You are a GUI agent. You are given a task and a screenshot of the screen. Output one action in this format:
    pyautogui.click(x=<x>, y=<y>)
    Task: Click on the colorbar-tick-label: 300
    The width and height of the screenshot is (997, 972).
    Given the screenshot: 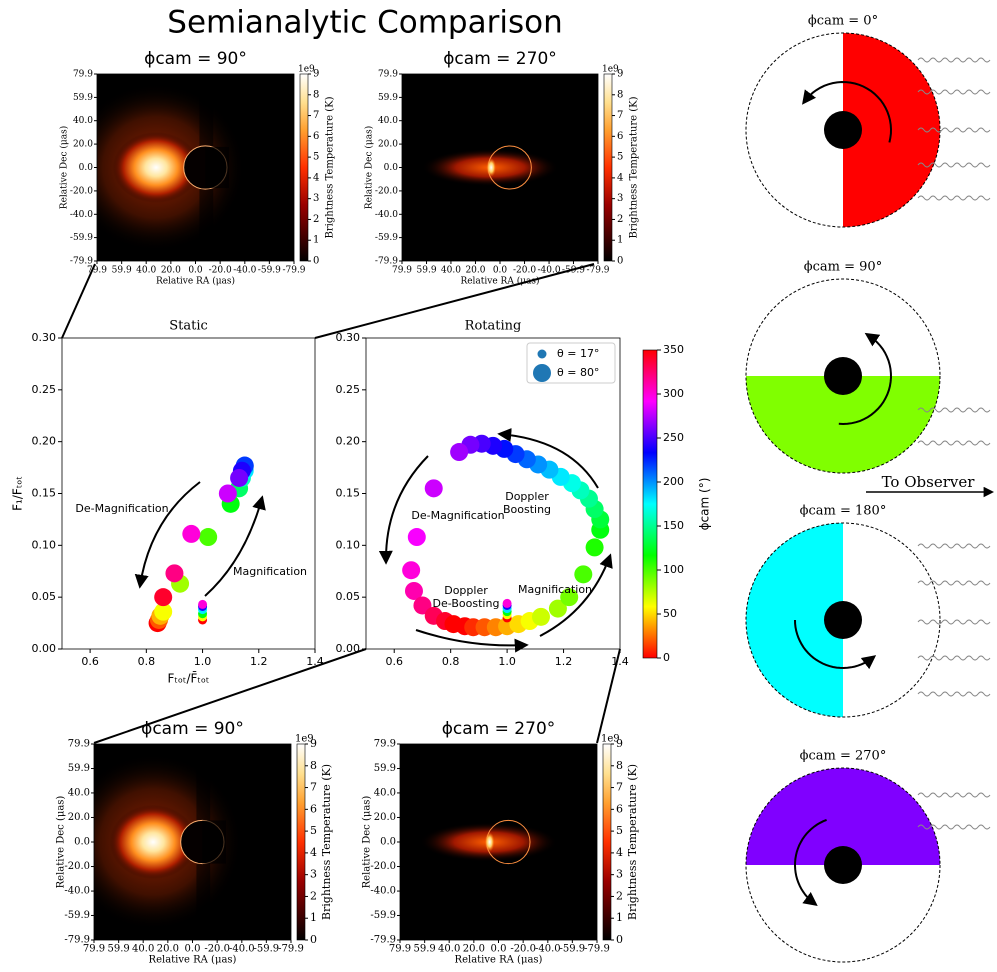 What is the action you would take?
    pyautogui.click(x=673, y=393)
    